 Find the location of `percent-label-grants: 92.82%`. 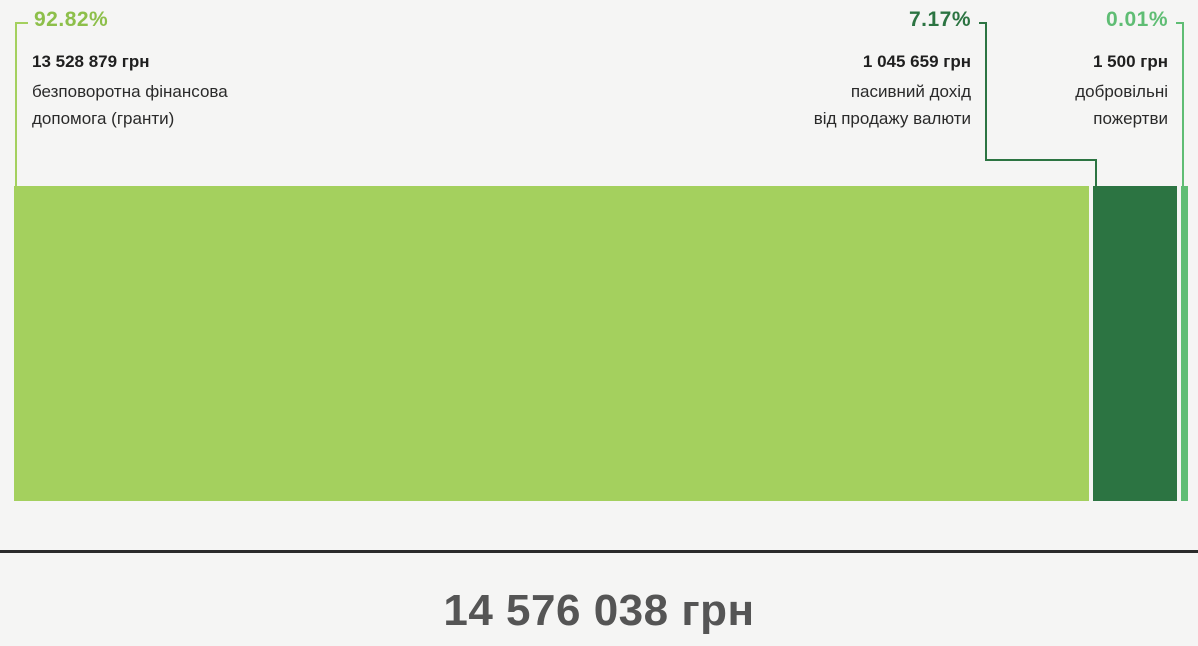

percent-label-grants: 92.82% is located at coordinates (71, 19).